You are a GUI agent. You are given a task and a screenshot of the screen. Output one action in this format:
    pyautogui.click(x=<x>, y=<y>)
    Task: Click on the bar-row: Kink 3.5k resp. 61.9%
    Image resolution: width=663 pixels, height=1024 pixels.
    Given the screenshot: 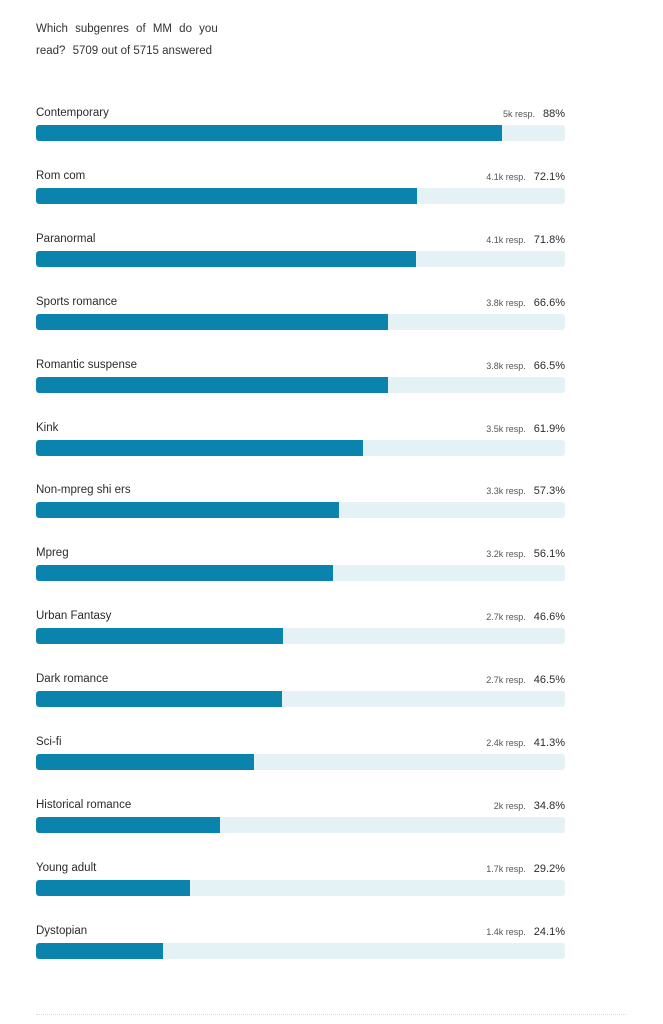 What is the action you would take?
    pyautogui.click(x=300, y=445)
    